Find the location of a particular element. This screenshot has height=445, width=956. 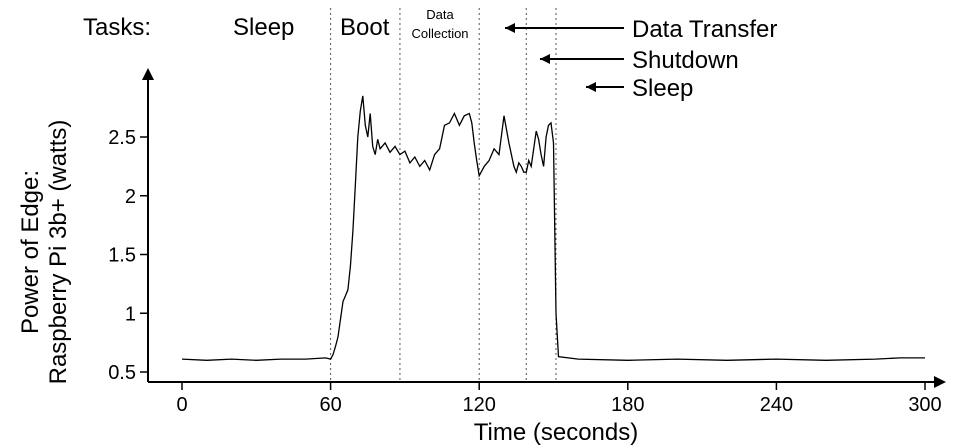

y-tick-label: 0.5 is located at coordinates (122, 373).